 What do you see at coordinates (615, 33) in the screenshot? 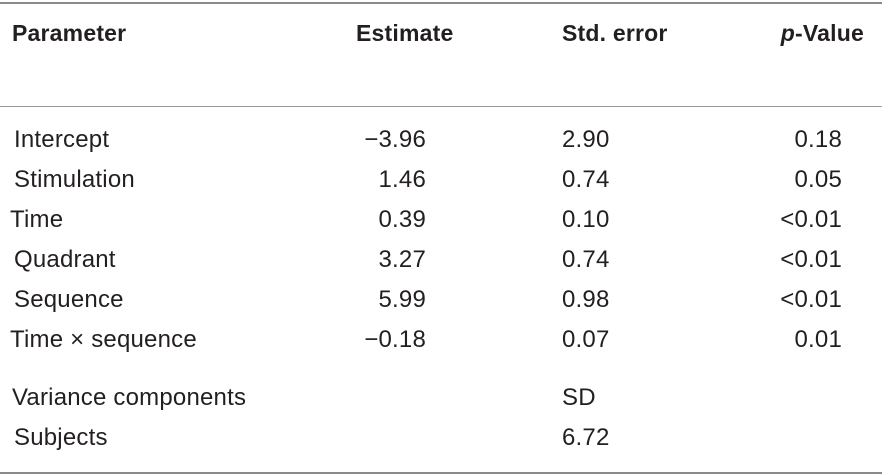
I see `header-std-error: Std. error` at bounding box center [615, 33].